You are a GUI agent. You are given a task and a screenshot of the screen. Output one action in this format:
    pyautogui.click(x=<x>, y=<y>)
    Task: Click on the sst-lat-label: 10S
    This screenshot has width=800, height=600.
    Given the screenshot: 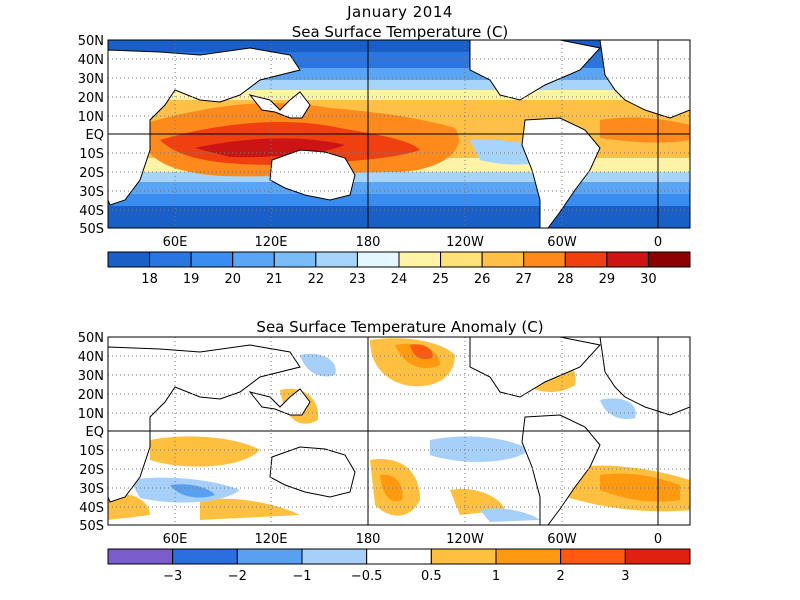 What is the action you would take?
    pyautogui.click(x=91, y=154)
    